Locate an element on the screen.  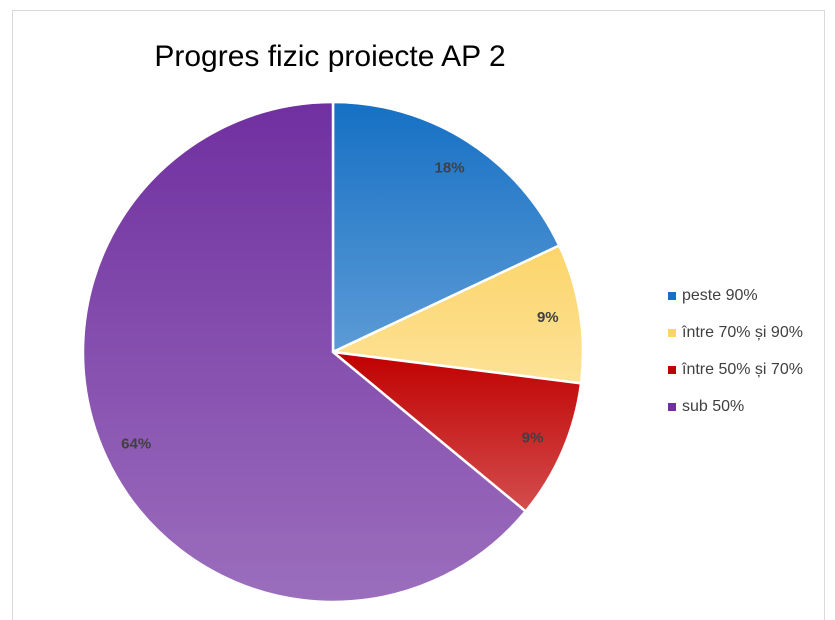
legend-label: peste 90% is located at coordinates (720, 295).